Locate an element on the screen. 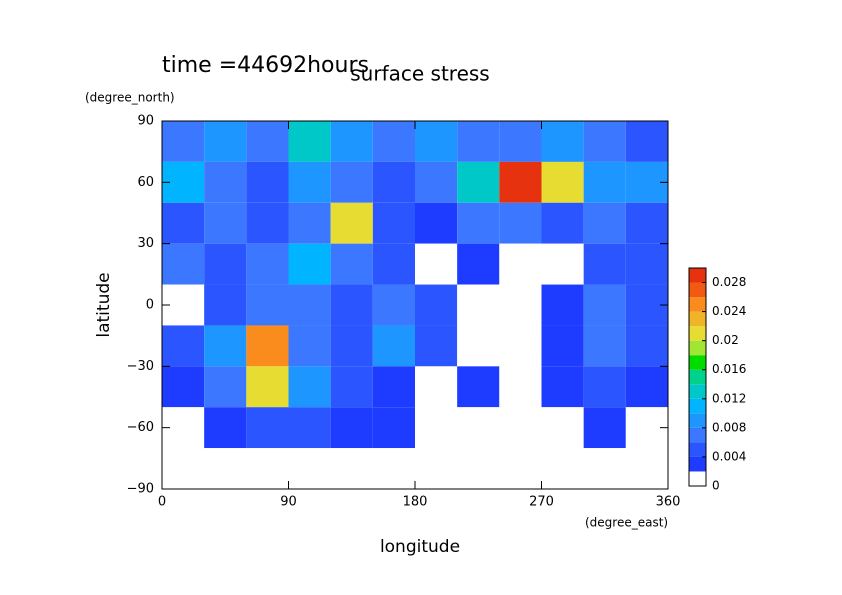 This screenshot has height=595, width=842. colorbar-label: 0.012 is located at coordinates (729, 398).